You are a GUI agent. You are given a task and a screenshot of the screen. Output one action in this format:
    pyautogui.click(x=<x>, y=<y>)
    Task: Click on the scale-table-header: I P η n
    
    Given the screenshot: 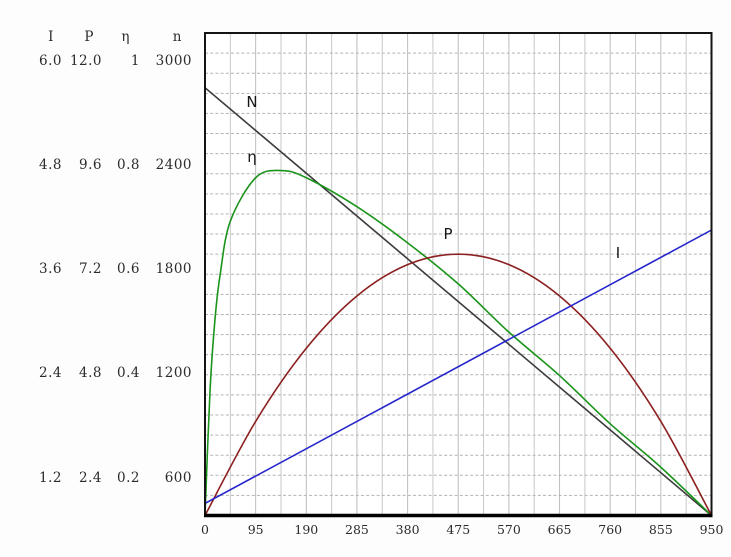 What is the action you would take?
    pyautogui.click(x=94, y=37)
    